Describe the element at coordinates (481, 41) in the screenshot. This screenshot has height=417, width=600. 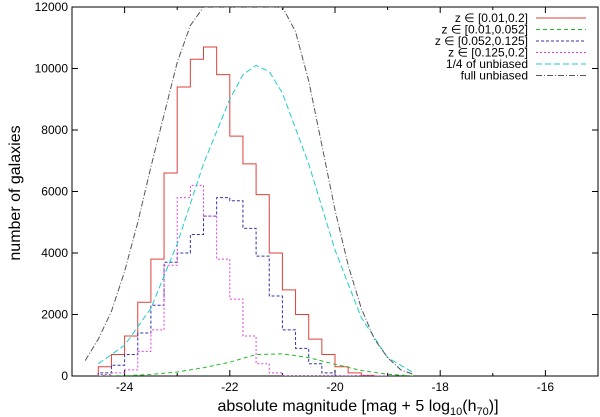
I see `legend-entry-label: z ∈ [0.052,0.125]` at that location.